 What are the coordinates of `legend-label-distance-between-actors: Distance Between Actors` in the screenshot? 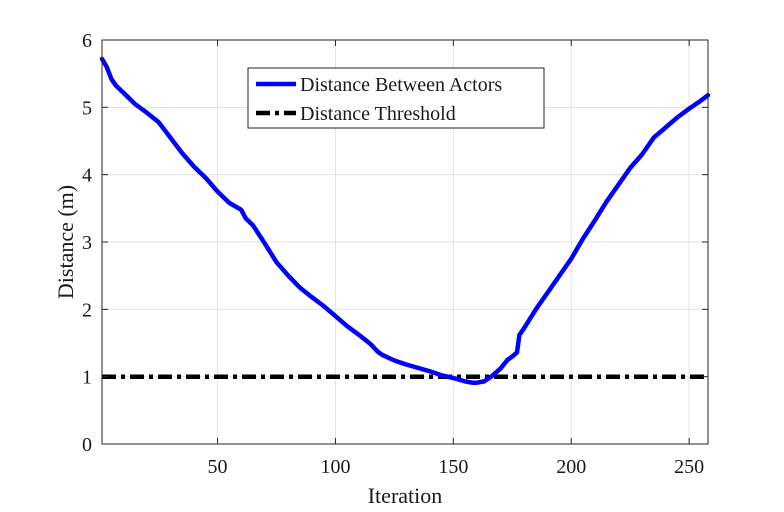 It's located at (401, 85).